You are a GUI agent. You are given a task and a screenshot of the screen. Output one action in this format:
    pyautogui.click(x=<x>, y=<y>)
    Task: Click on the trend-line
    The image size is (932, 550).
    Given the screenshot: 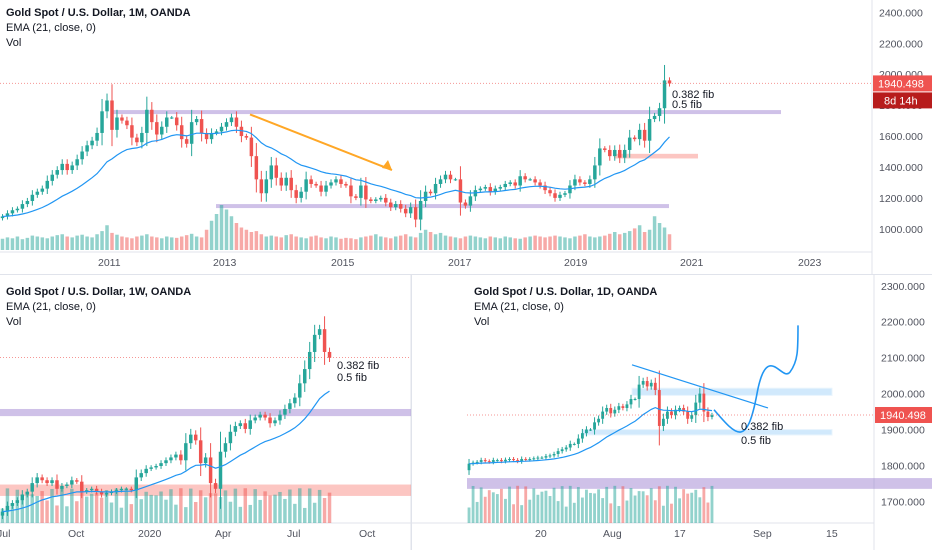 What is the action you would take?
    pyautogui.click(x=700, y=386)
    